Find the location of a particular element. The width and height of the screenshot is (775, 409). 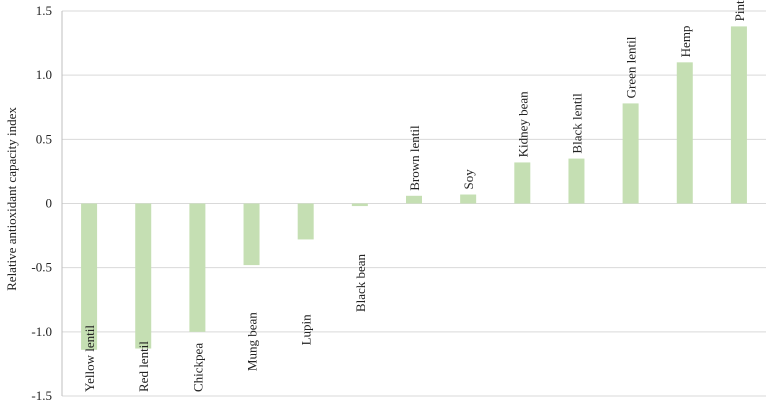

y-axis-title: Relative antioxidant capacity index is located at coordinates (11, 199).